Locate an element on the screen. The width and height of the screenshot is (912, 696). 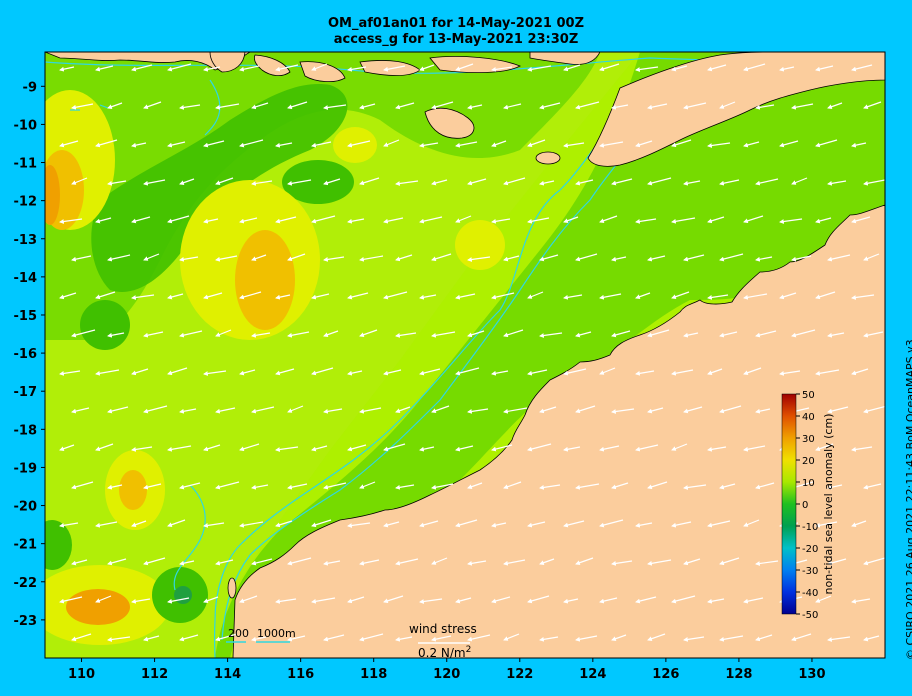
wind-stress-label: wind stress is located at coordinates (443, 629).